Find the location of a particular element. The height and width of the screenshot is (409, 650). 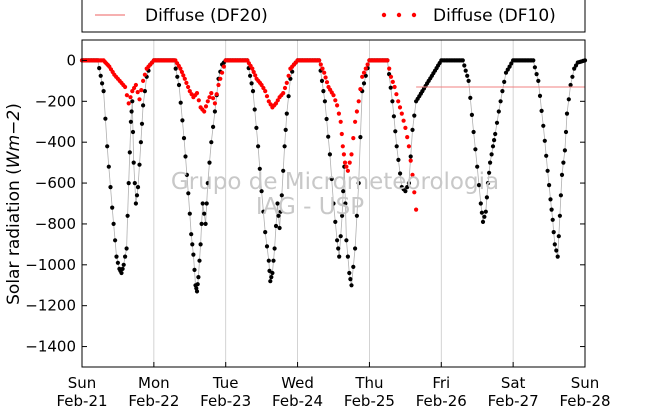

watermark-line-1: Grupo de Micrometeorologia is located at coordinates (335, 182).